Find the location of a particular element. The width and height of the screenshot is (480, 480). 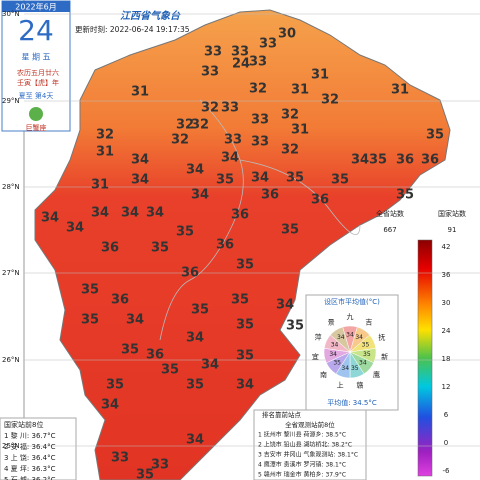

province-row: 5 赣州市 瑞金市 黄柏乡: 37.9°C is located at coordinates (302, 475).